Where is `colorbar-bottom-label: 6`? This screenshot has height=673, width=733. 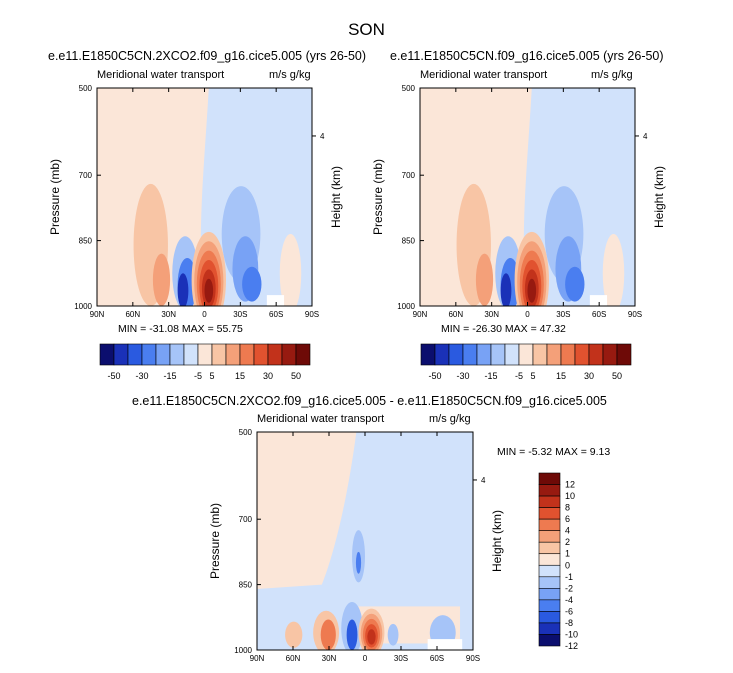 colorbar-bottom-label: 6 is located at coordinates (567, 519).